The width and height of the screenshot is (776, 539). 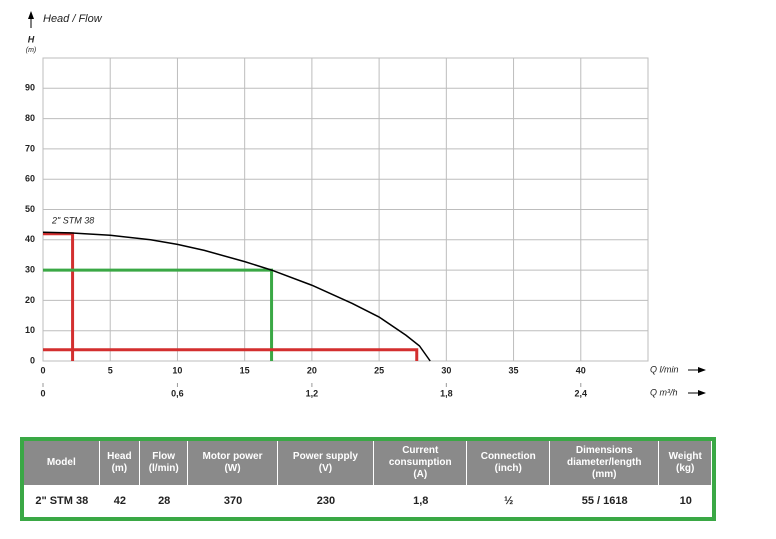 I want to click on x-tick-label: 40, so click(x=581, y=370).